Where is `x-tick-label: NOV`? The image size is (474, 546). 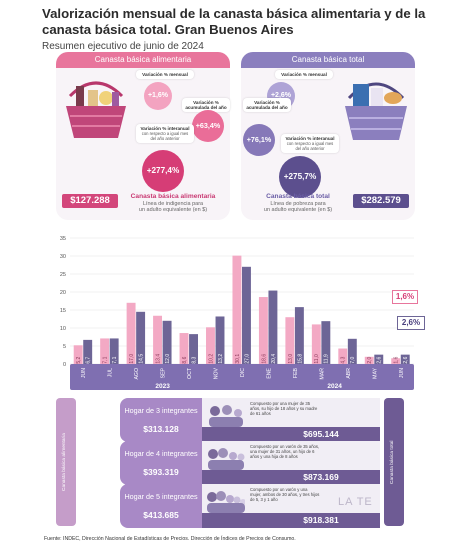 x-tick-label: NOV is located at coordinates (217, 373).